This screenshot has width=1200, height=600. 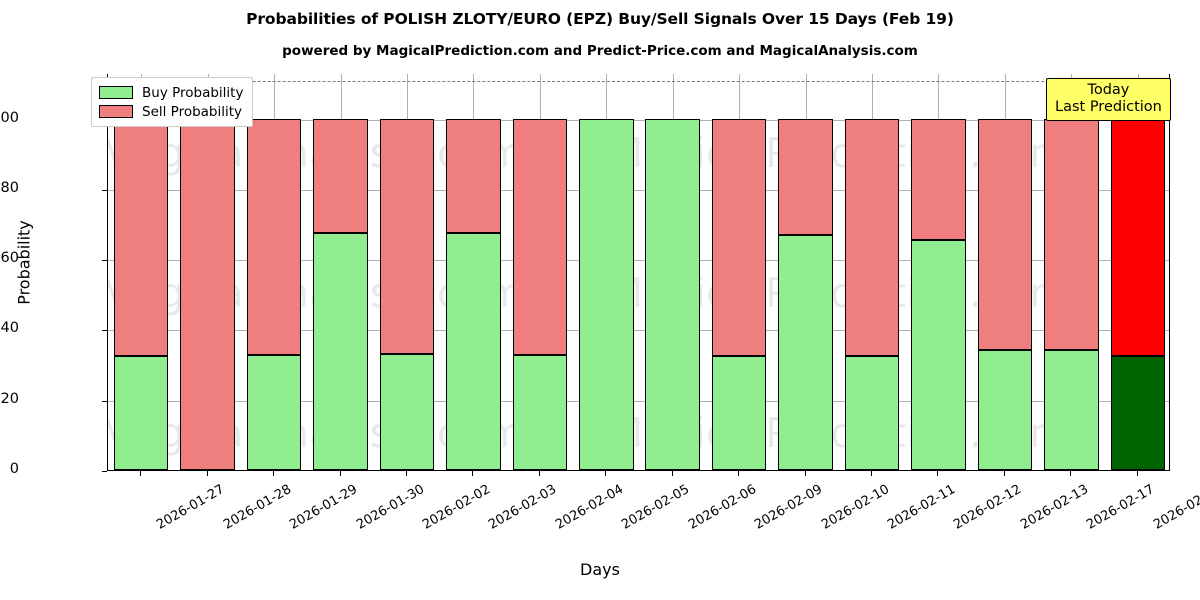 I want to click on reference-dashed-line, so click(x=638, y=82).